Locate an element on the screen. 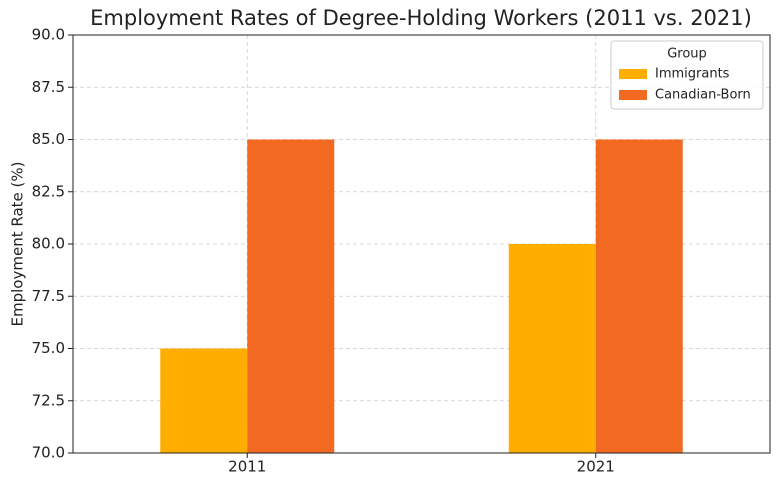 Image resolution: width=780 pixels, height=484 pixels. y-tick-label: 82.5 is located at coordinates (48, 191).